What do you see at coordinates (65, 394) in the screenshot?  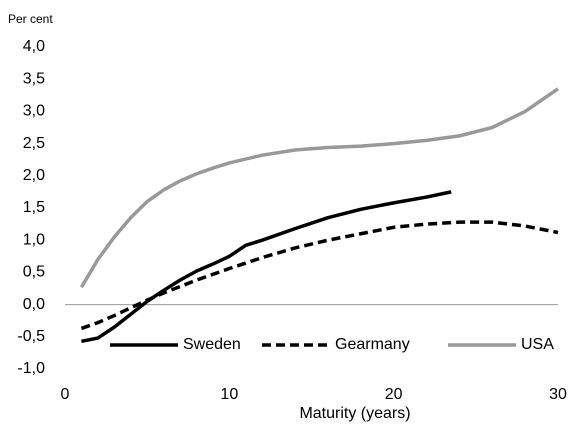 I see `x-tick-label: 0` at bounding box center [65, 394].